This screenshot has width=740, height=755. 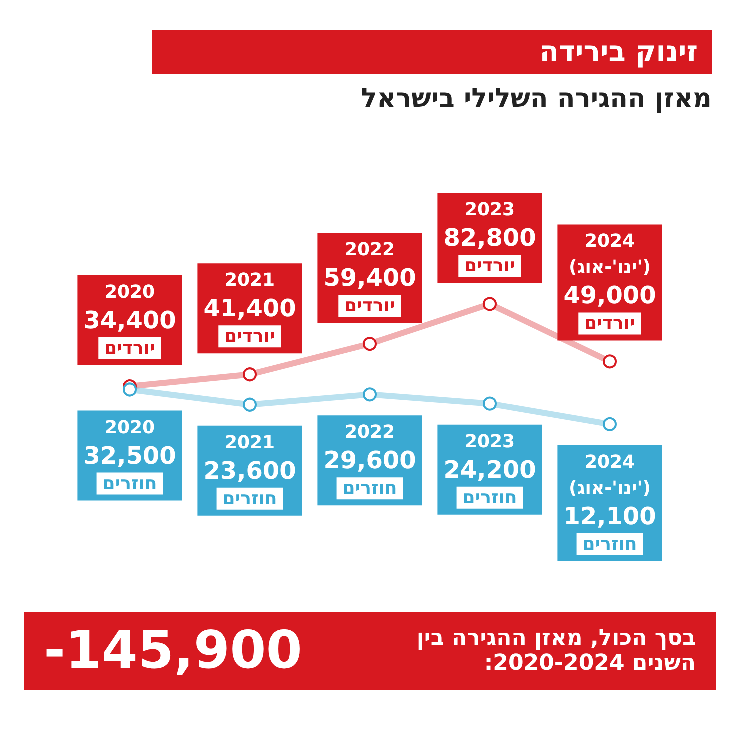 I want to click on data-label: 24,200, so click(x=490, y=470).